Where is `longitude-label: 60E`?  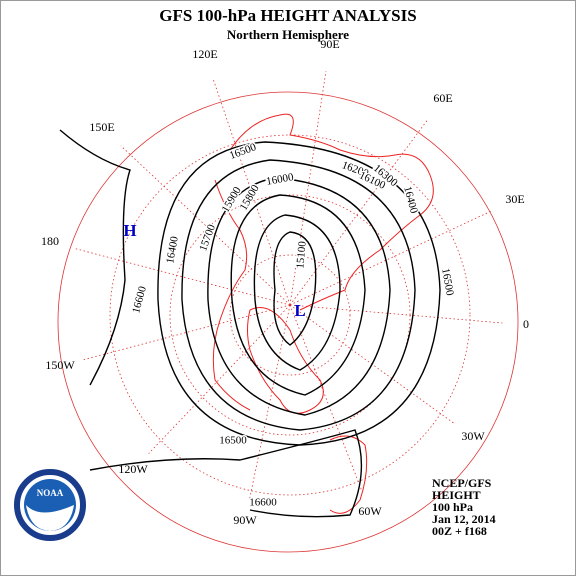
longitude-label: 60E is located at coordinates (442, 98).